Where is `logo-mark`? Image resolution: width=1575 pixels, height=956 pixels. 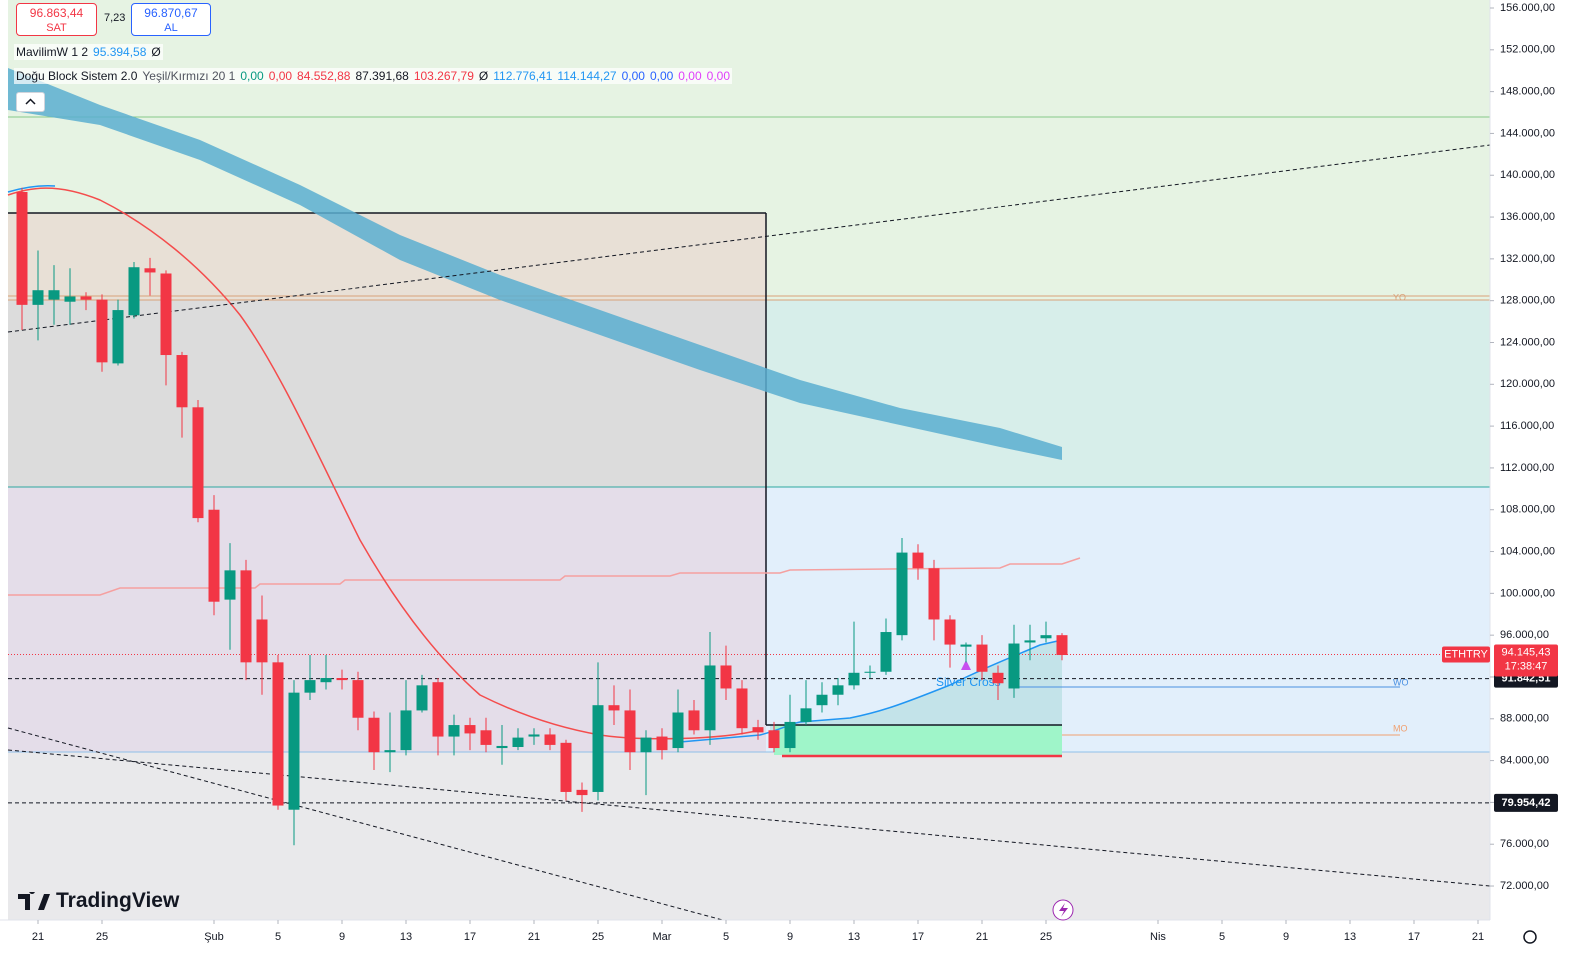
logo-mark is located at coordinates (34, 901).